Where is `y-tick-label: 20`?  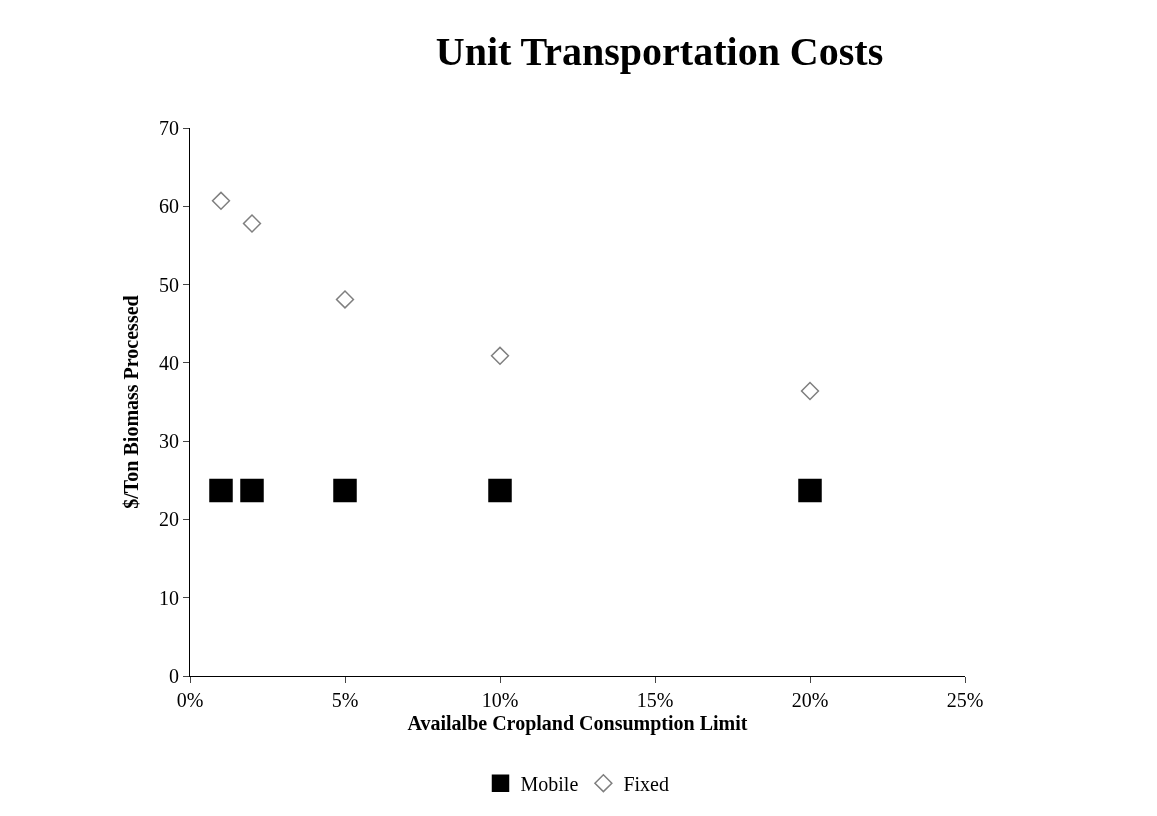
y-tick-label: 20 is located at coordinates (169, 519).